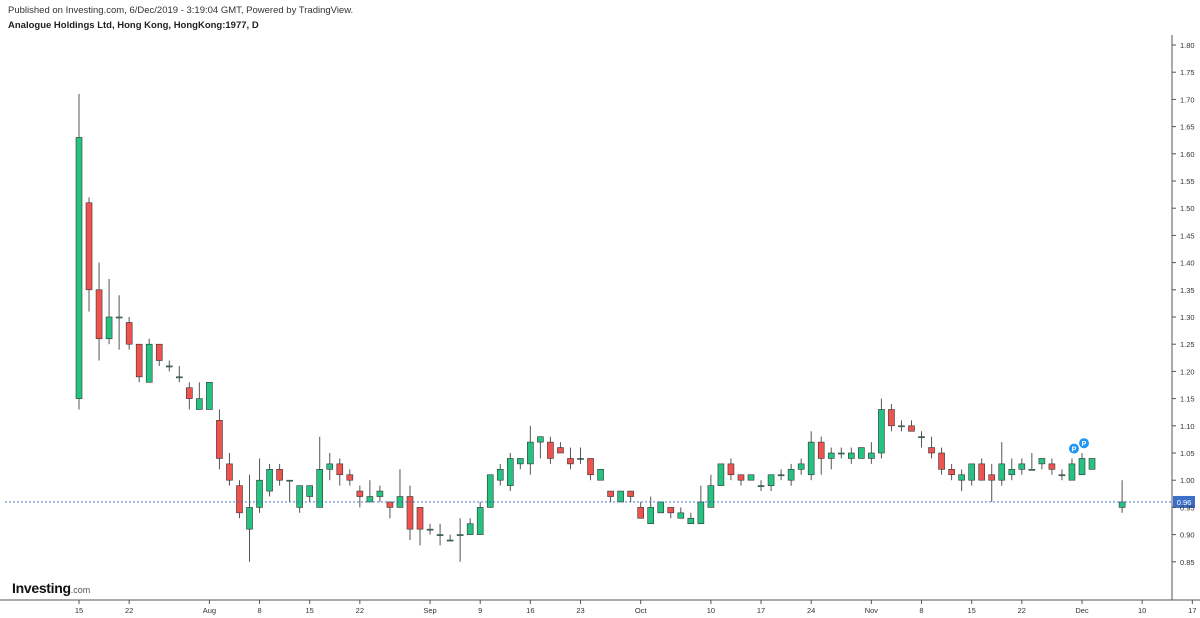 This screenshot has height=618, width=1200. Describe the element at coordinates (1082, 610) in the screenshot. I see `x-tick-label: Dec` at that location.